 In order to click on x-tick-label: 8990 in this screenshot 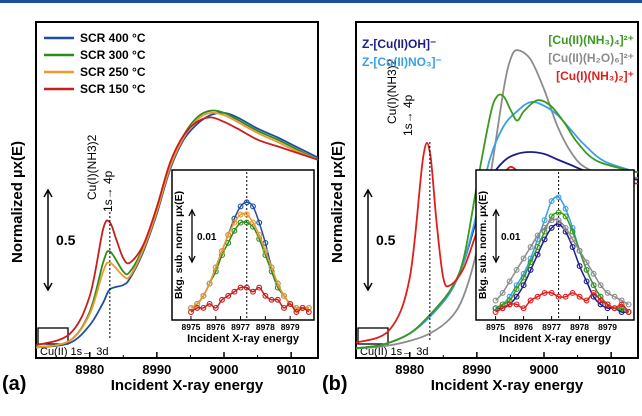, I will do `click(476, 369)`.